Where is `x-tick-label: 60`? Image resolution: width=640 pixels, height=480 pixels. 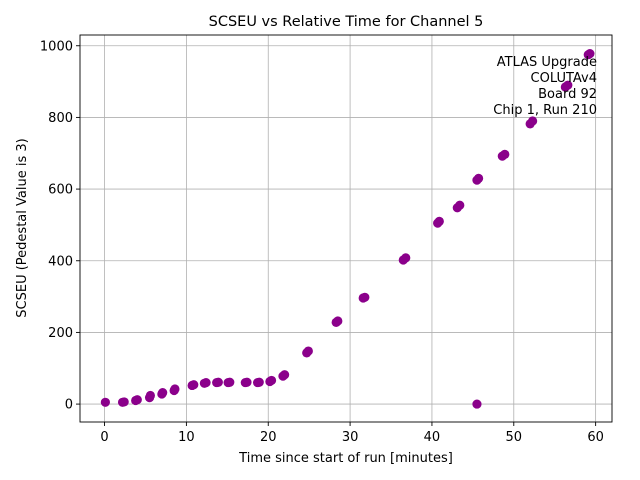 x-tick-label: 60 is located at coordinates (595, 437).